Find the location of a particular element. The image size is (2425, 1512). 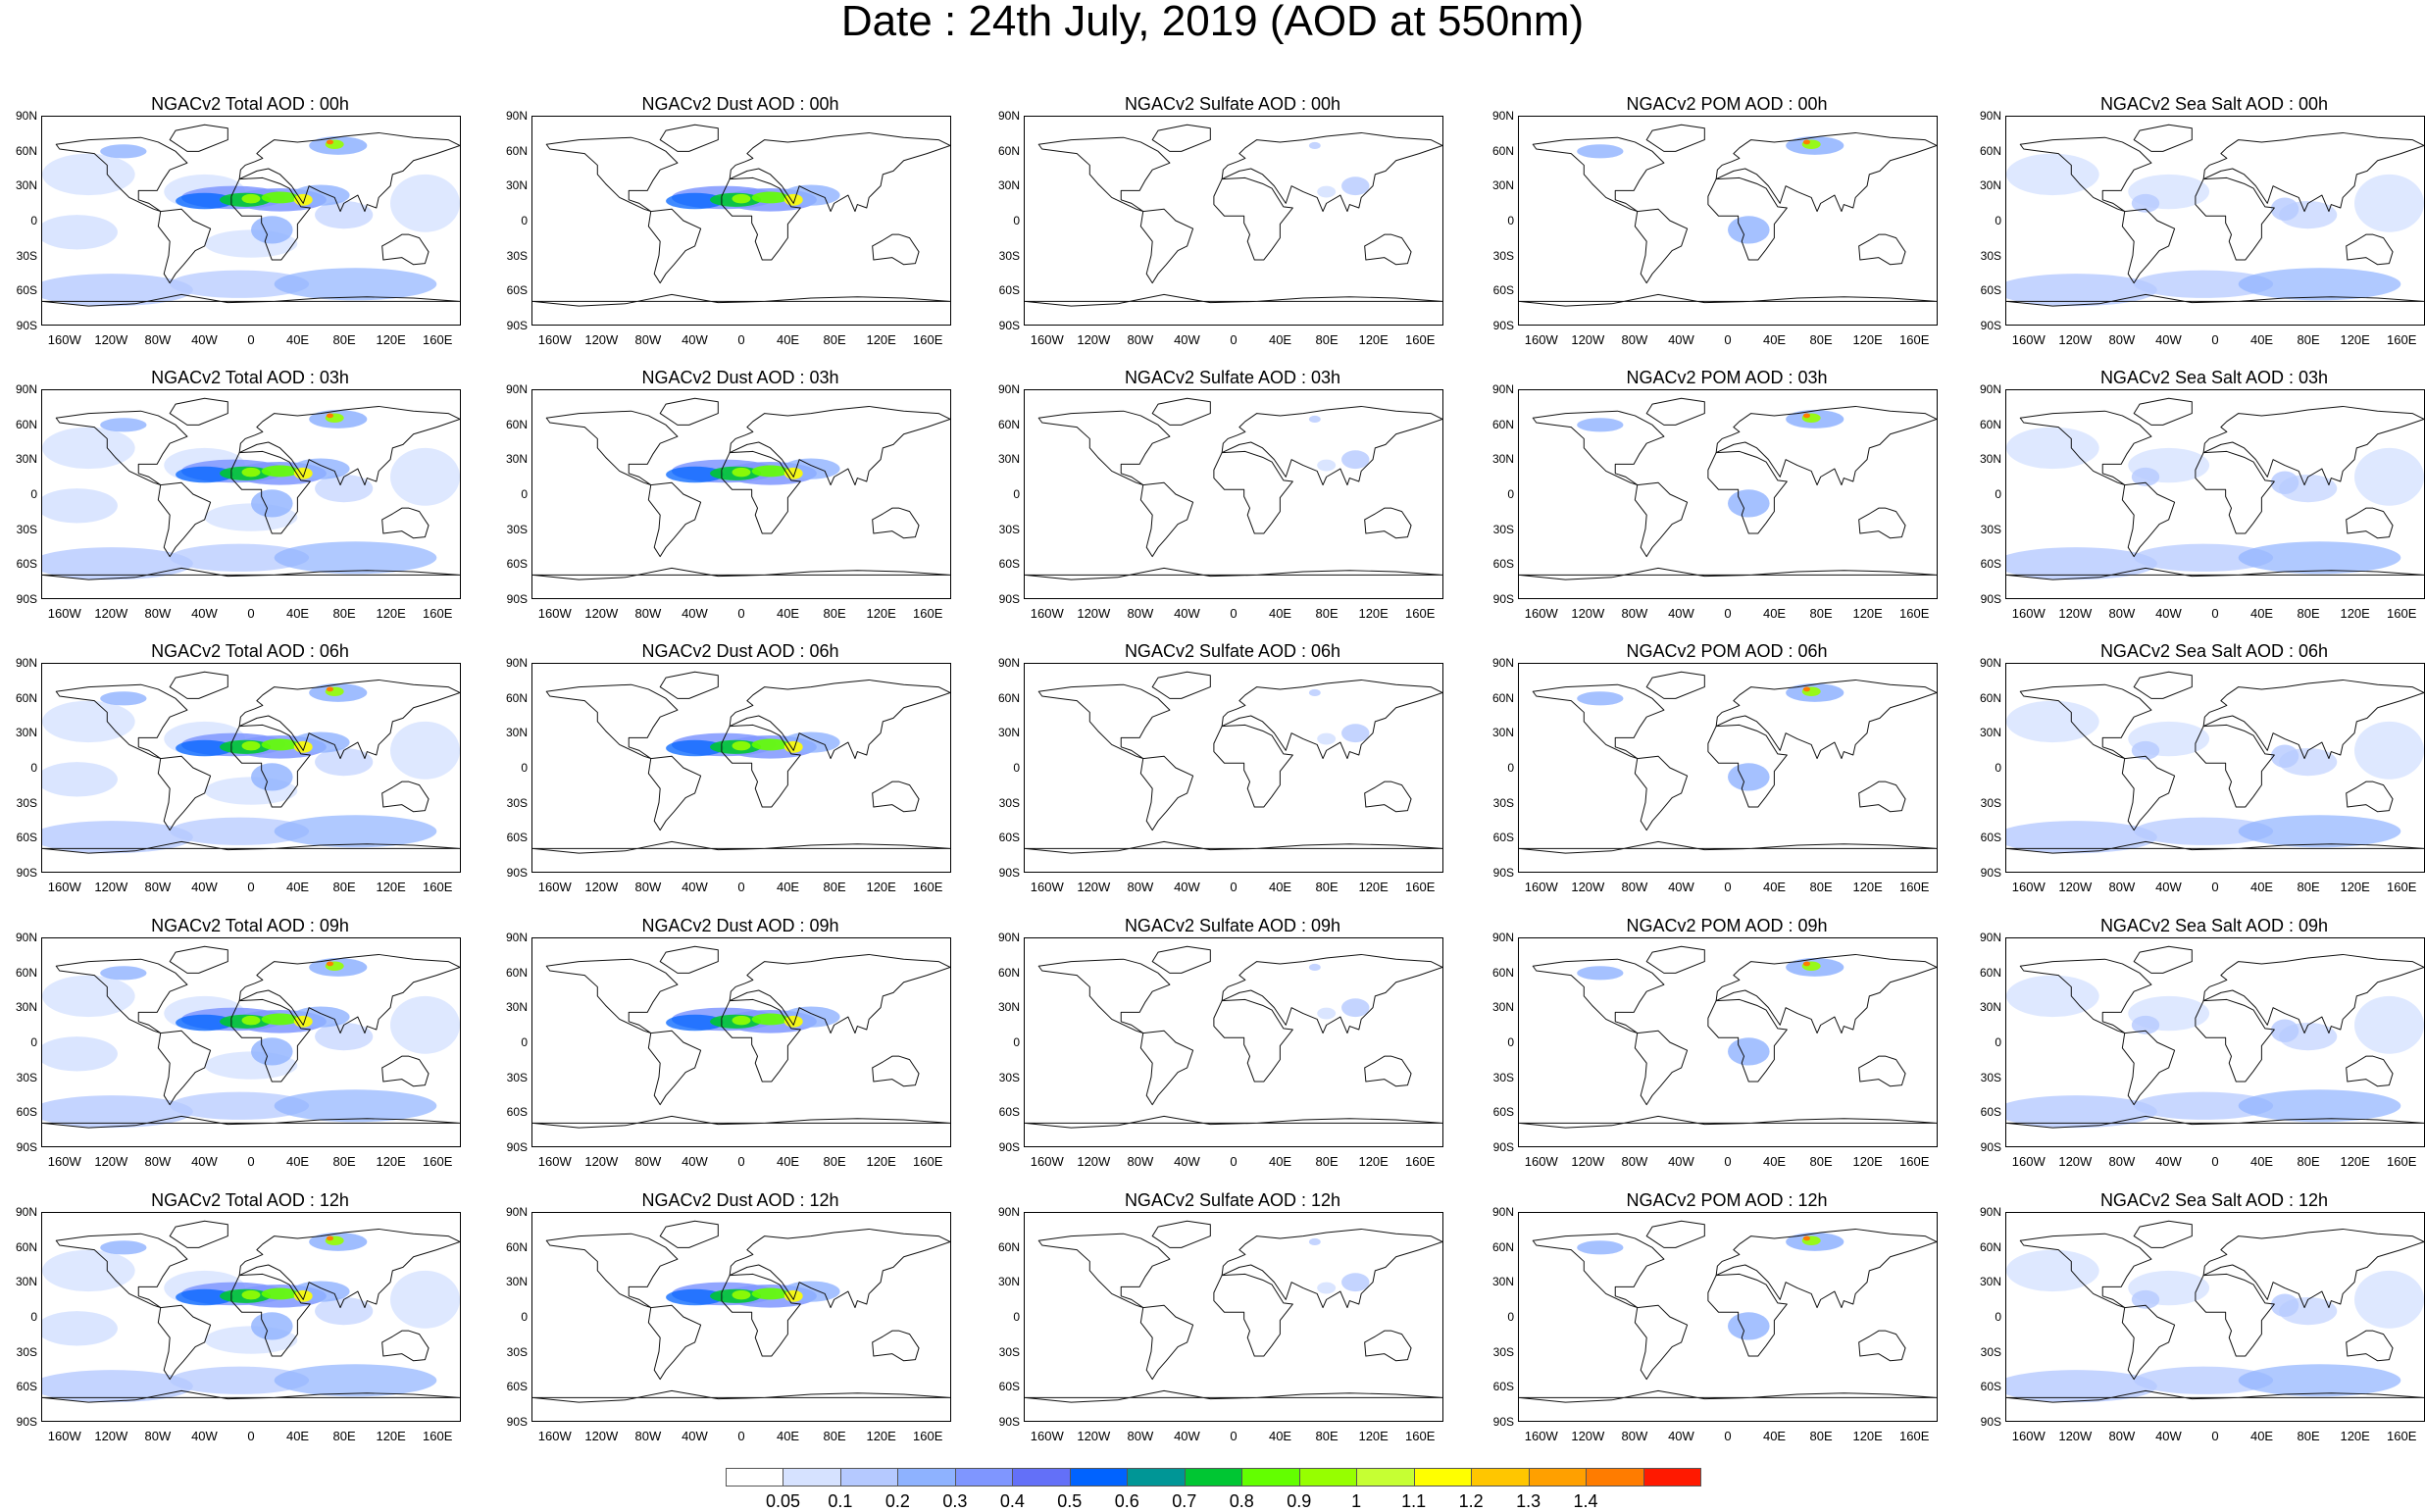

panel-title: NGACv2 Total AOD : 00h is located at coordinates (250, 104).